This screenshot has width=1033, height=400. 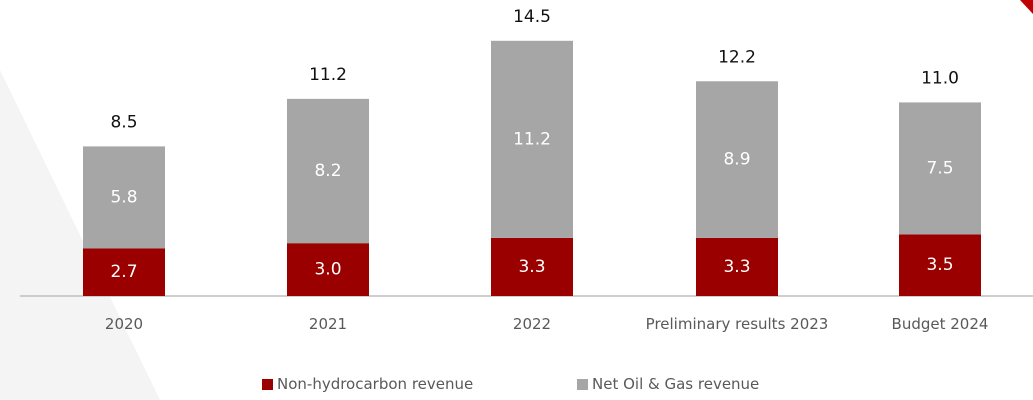 What do you see at coordinates (1026, 7) in the screenshot?
I see `corner-accent` at bounding box center [1026, 7].